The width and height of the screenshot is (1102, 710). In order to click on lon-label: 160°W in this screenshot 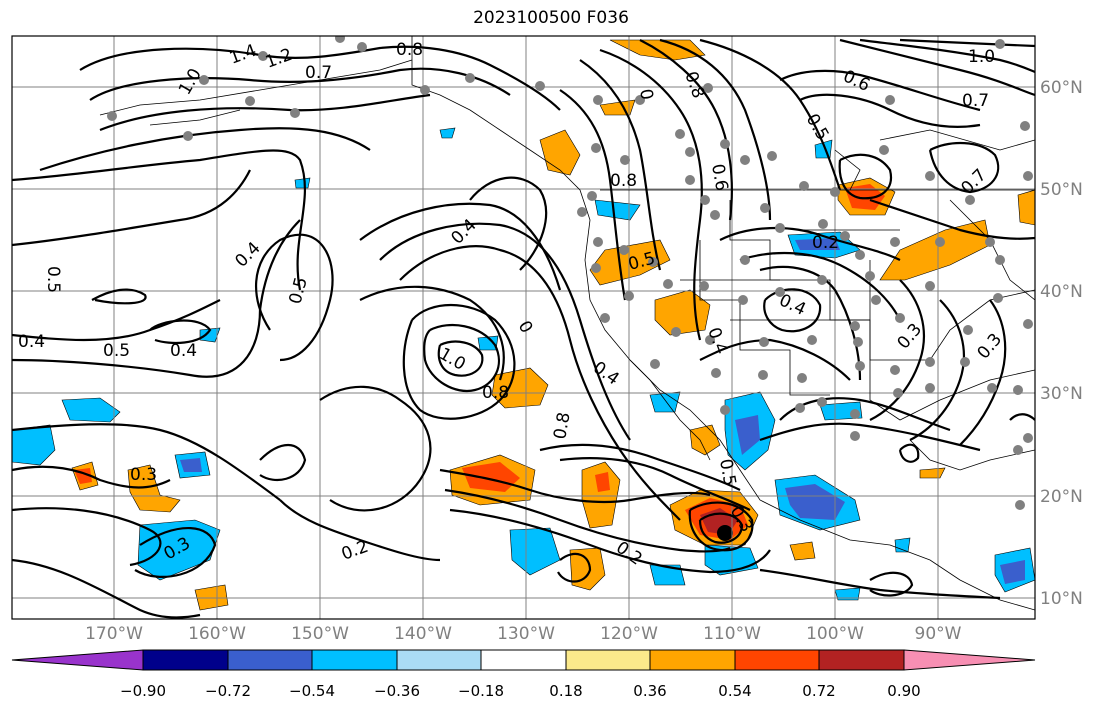, I will do `click(217, 634)`.